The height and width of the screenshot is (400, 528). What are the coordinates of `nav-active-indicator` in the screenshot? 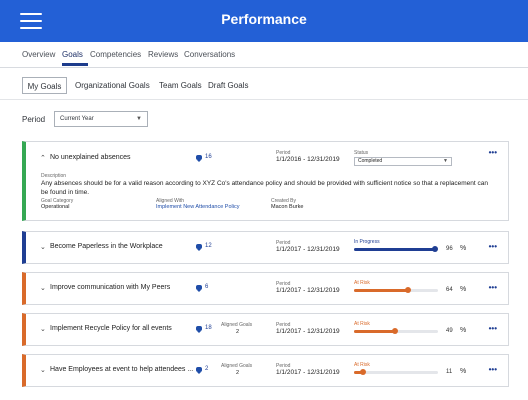 It's located at (75, 64).